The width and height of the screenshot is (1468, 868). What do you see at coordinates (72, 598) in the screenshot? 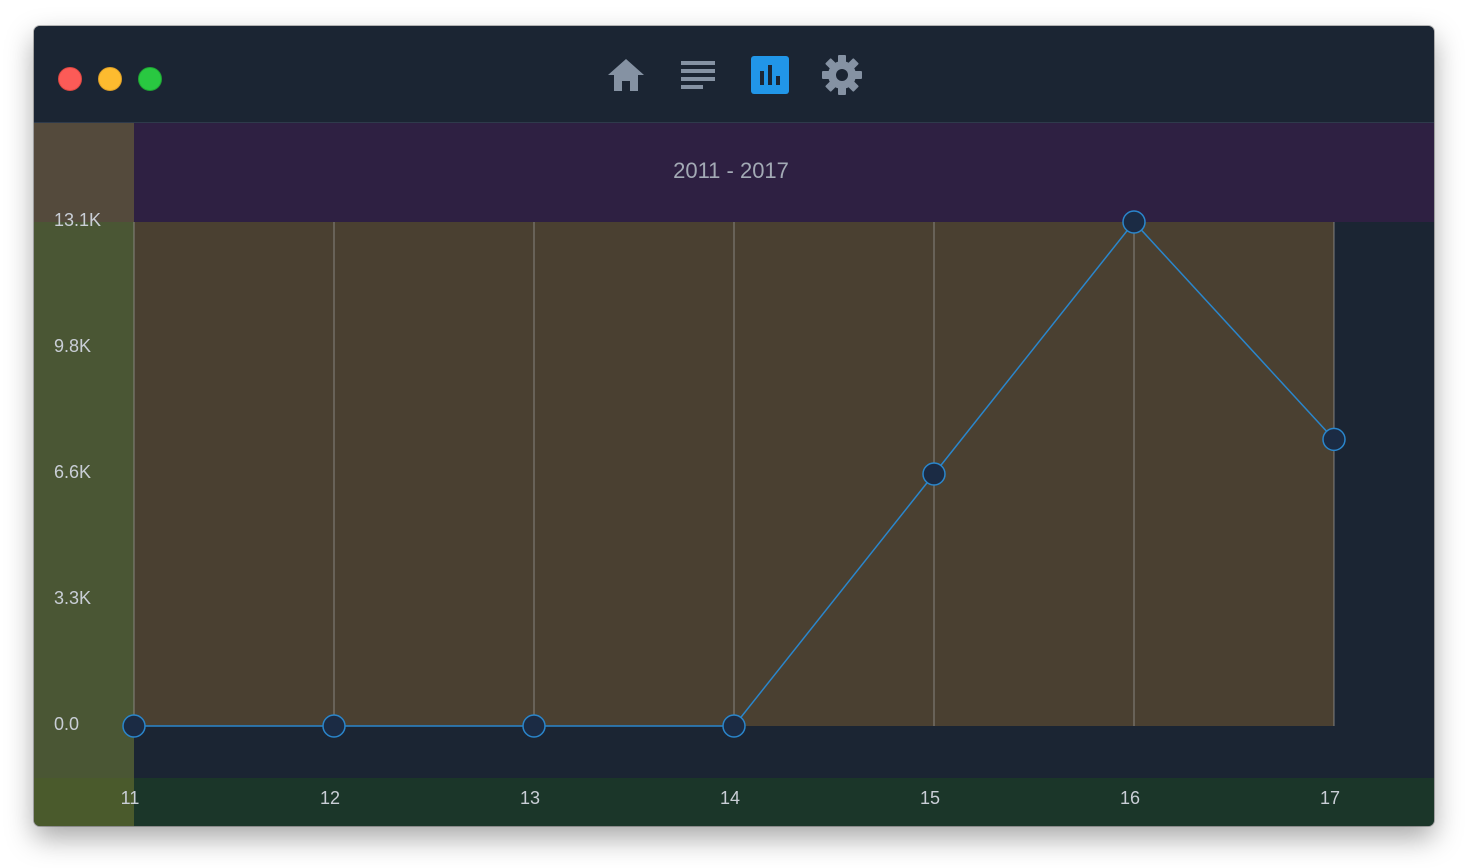
I see `y-tick-label: 3.3K` at bounding box center [72, 598].